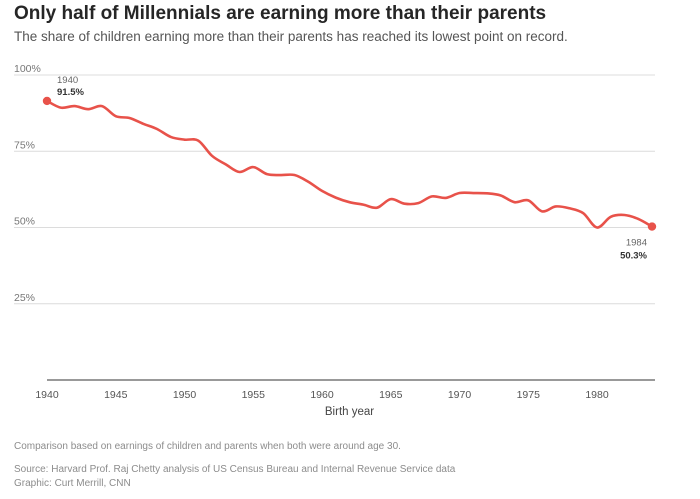 The height and width of the screenshot is (499, 700). What do you see at coordinates (349, 412) in the screenshot?
I see `x-axis-label: Birth year` at bounding box center [349, 412].